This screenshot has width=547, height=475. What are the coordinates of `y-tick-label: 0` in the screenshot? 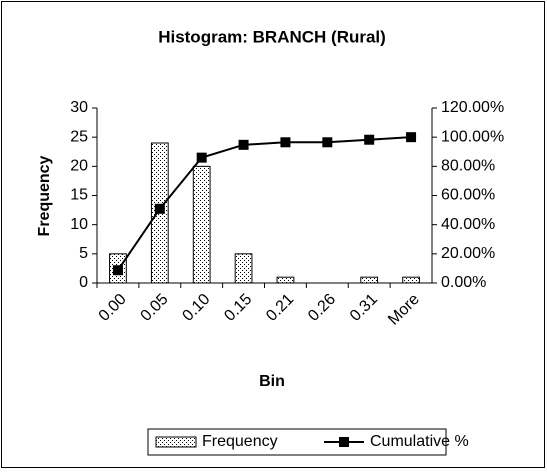 It's located at (83, 282).